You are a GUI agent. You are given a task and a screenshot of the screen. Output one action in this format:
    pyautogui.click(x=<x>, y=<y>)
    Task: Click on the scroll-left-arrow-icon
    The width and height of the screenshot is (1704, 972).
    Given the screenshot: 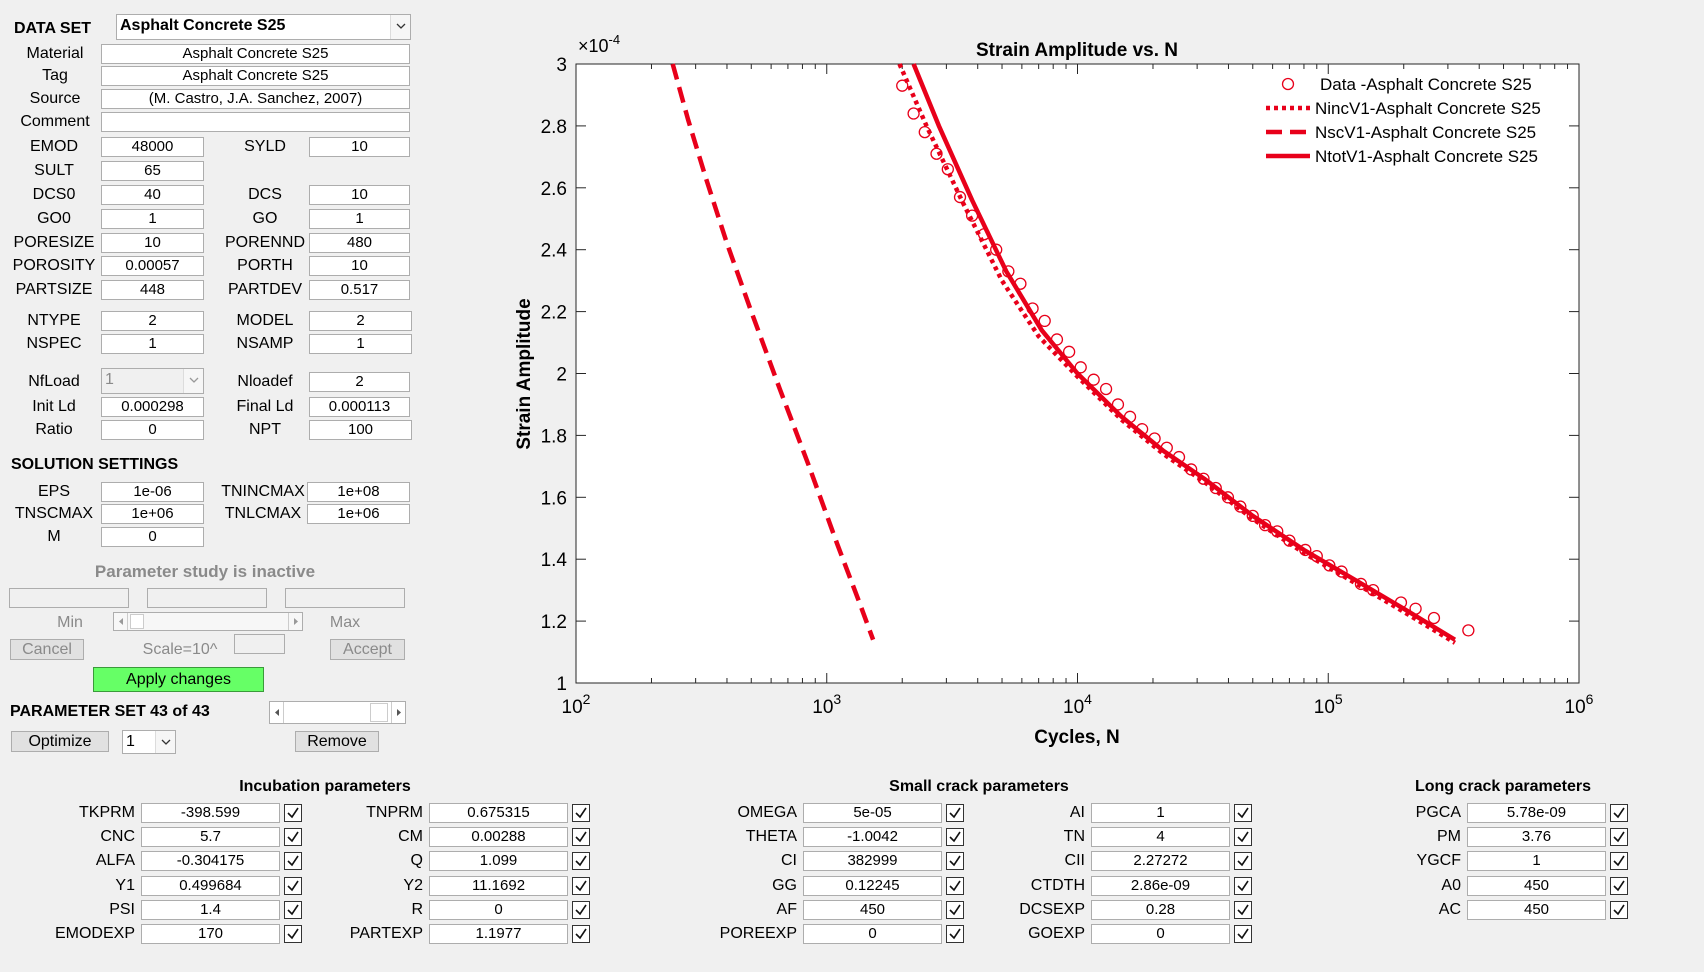 What is the action you would take?
    pyautogui.click(x=277, y=712)
    